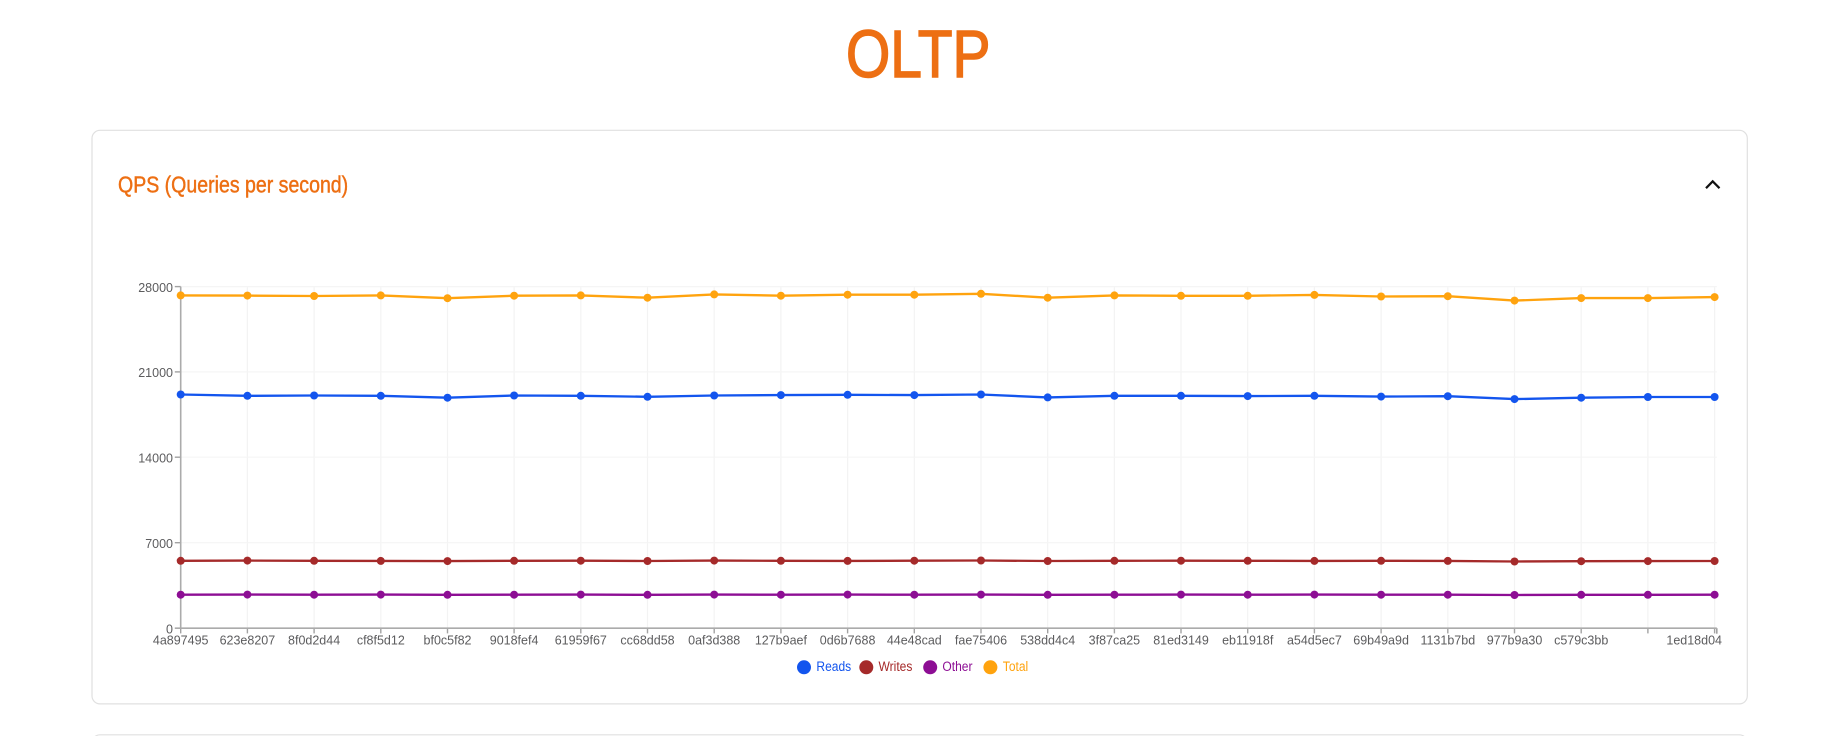  Describe the element at coordinates (1694, 640) in the screenshot. I see `svg-text: 1ed18d04` at that location.